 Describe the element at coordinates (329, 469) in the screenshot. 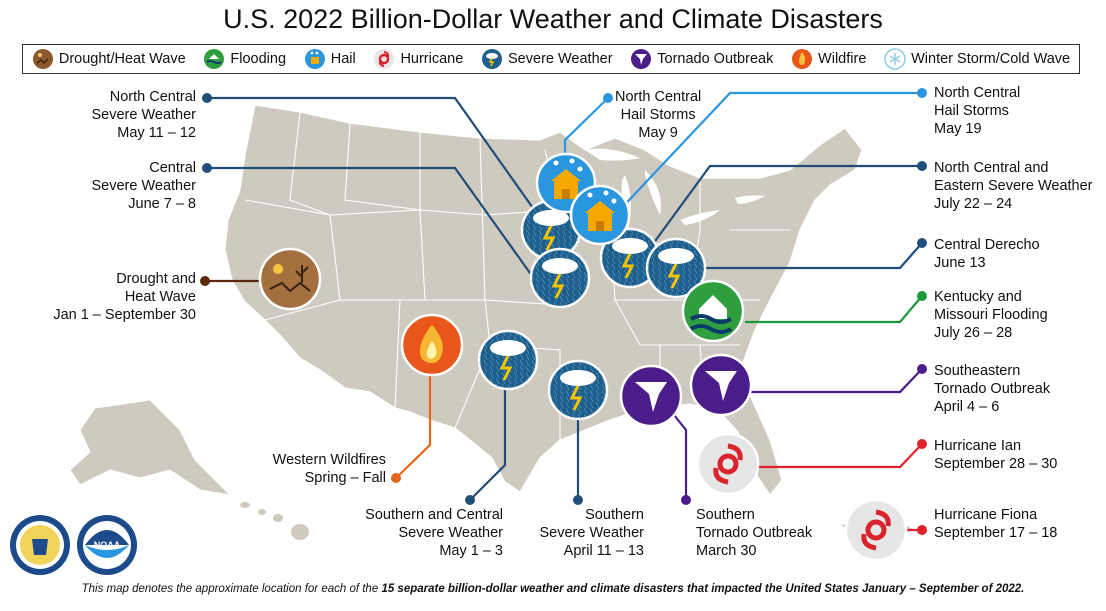

I see `label-wildfires: Western Wildfires Spring – Fall` at that location.